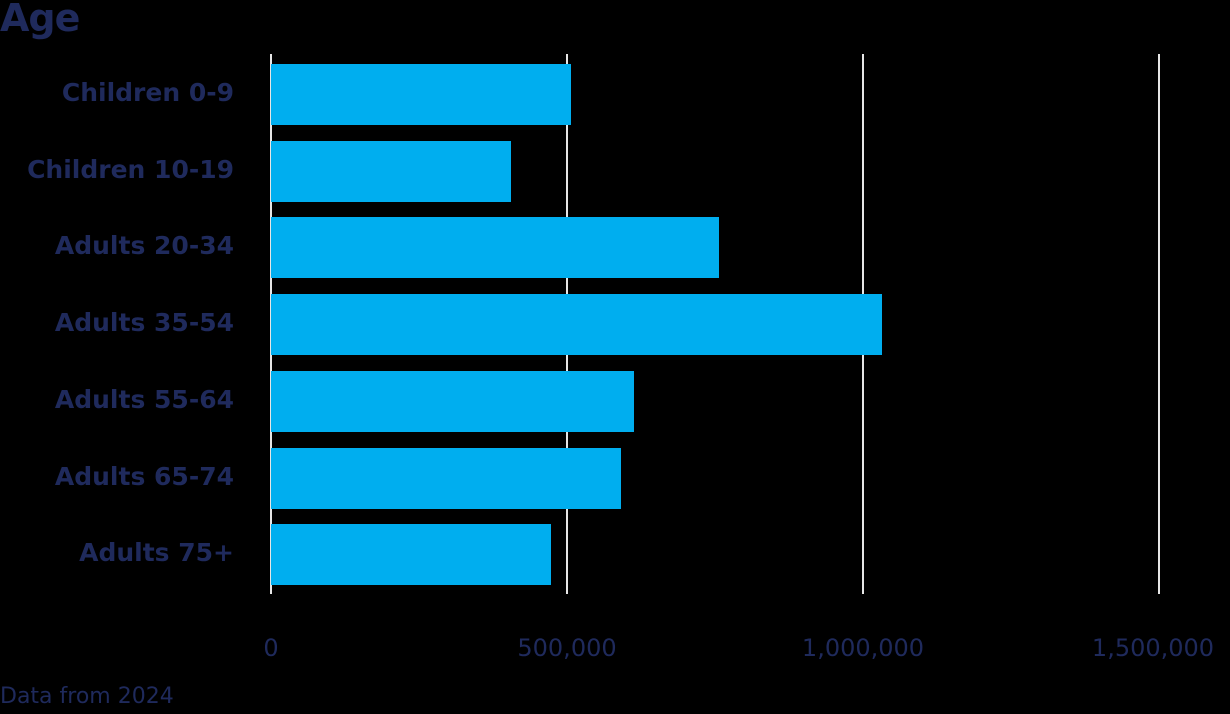 This screenshot has width=1230, height=714. Describe the element at coordinates (87, 696) in the screenshot. I see `source-note: Data from 2024` at that location.